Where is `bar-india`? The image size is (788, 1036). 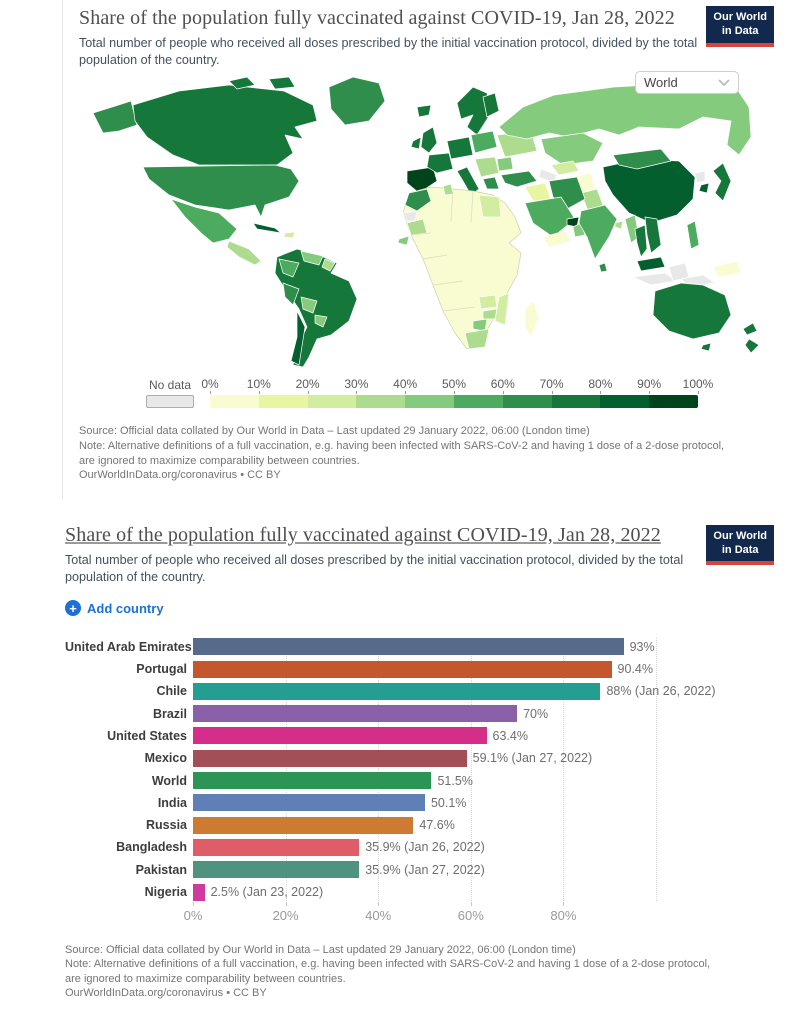
bar-india is located at coordinates (309, 803).